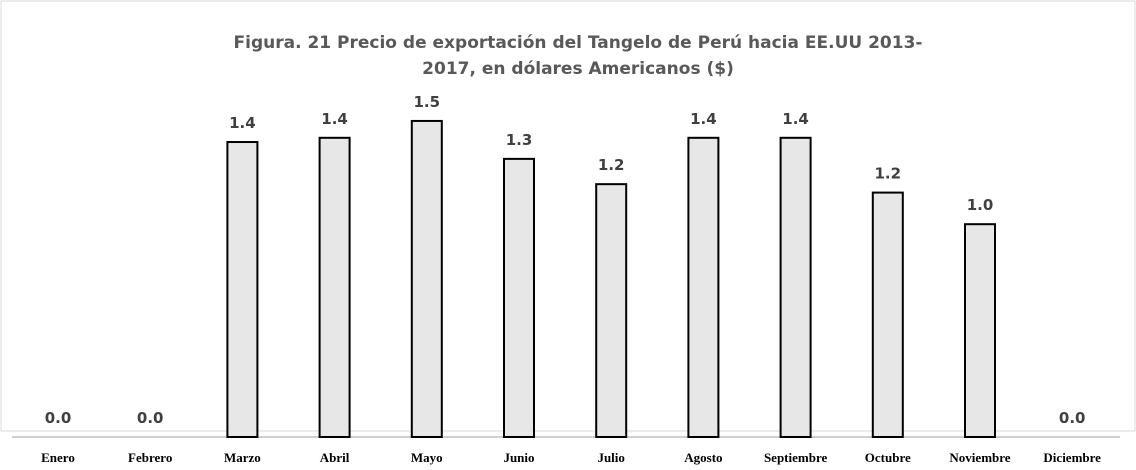 The height and width of the screenshot is (470, 1136). I want to click on x-tick-label: Abril, so click(335, 457).